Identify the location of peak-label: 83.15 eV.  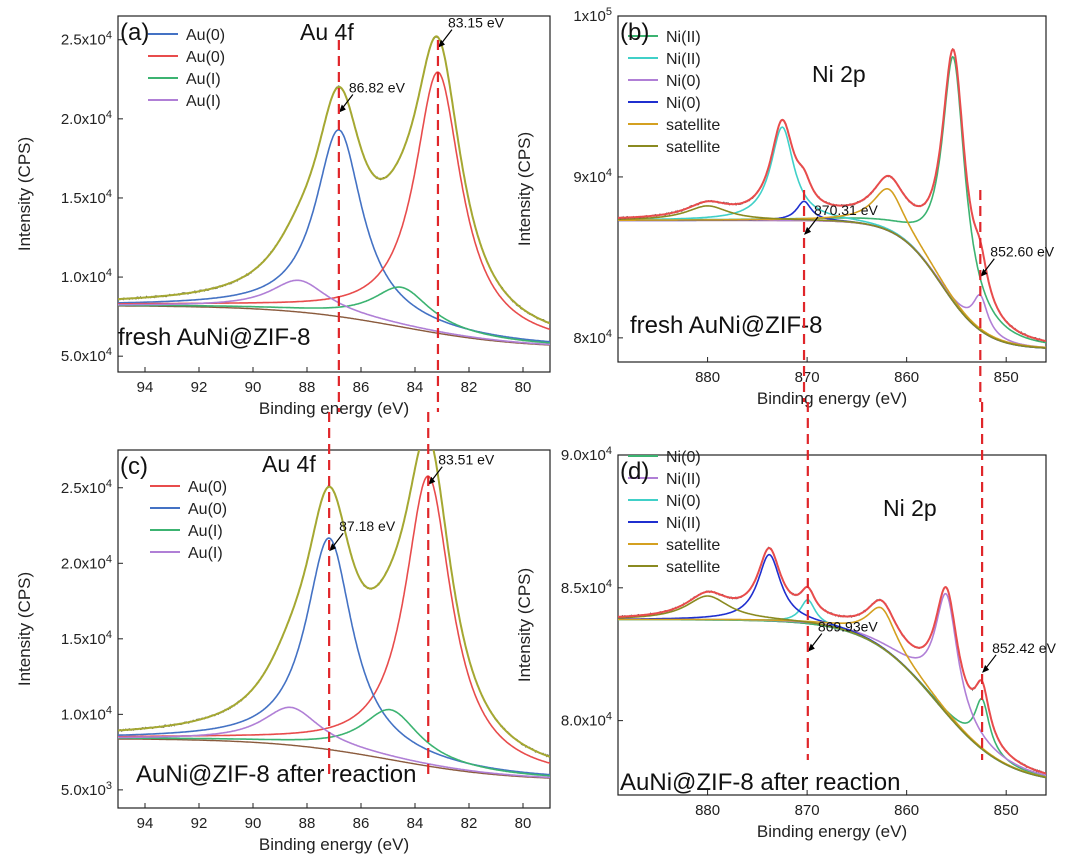
(476, 23).